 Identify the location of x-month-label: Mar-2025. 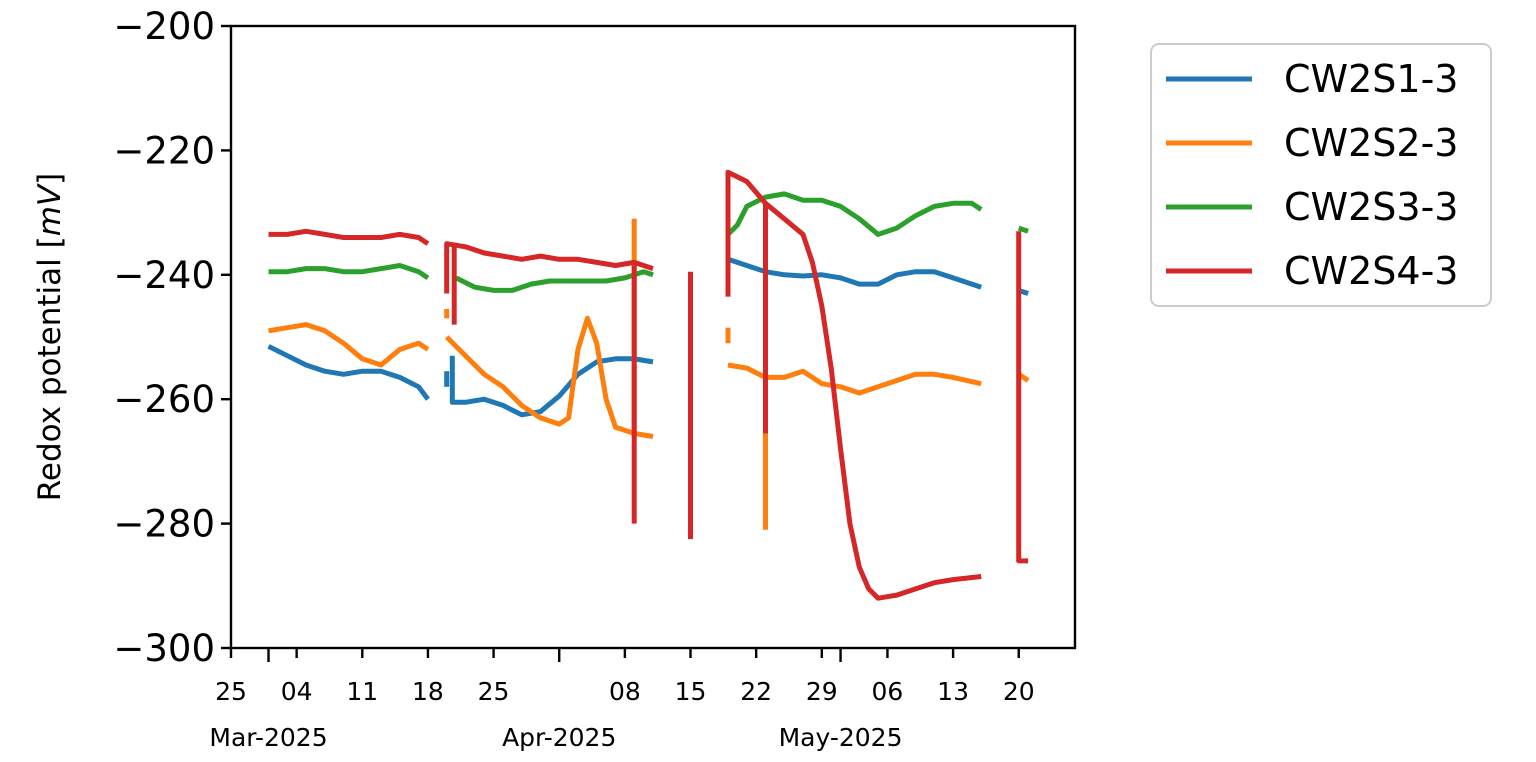
(268, 737).